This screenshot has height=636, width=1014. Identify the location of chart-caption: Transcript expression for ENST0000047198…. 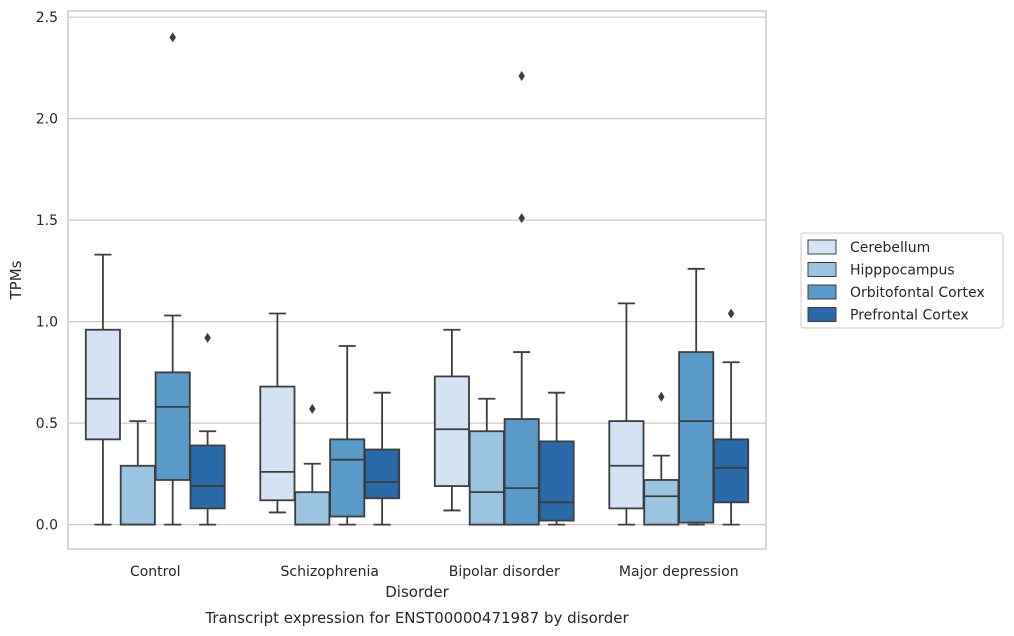
(416, 618).